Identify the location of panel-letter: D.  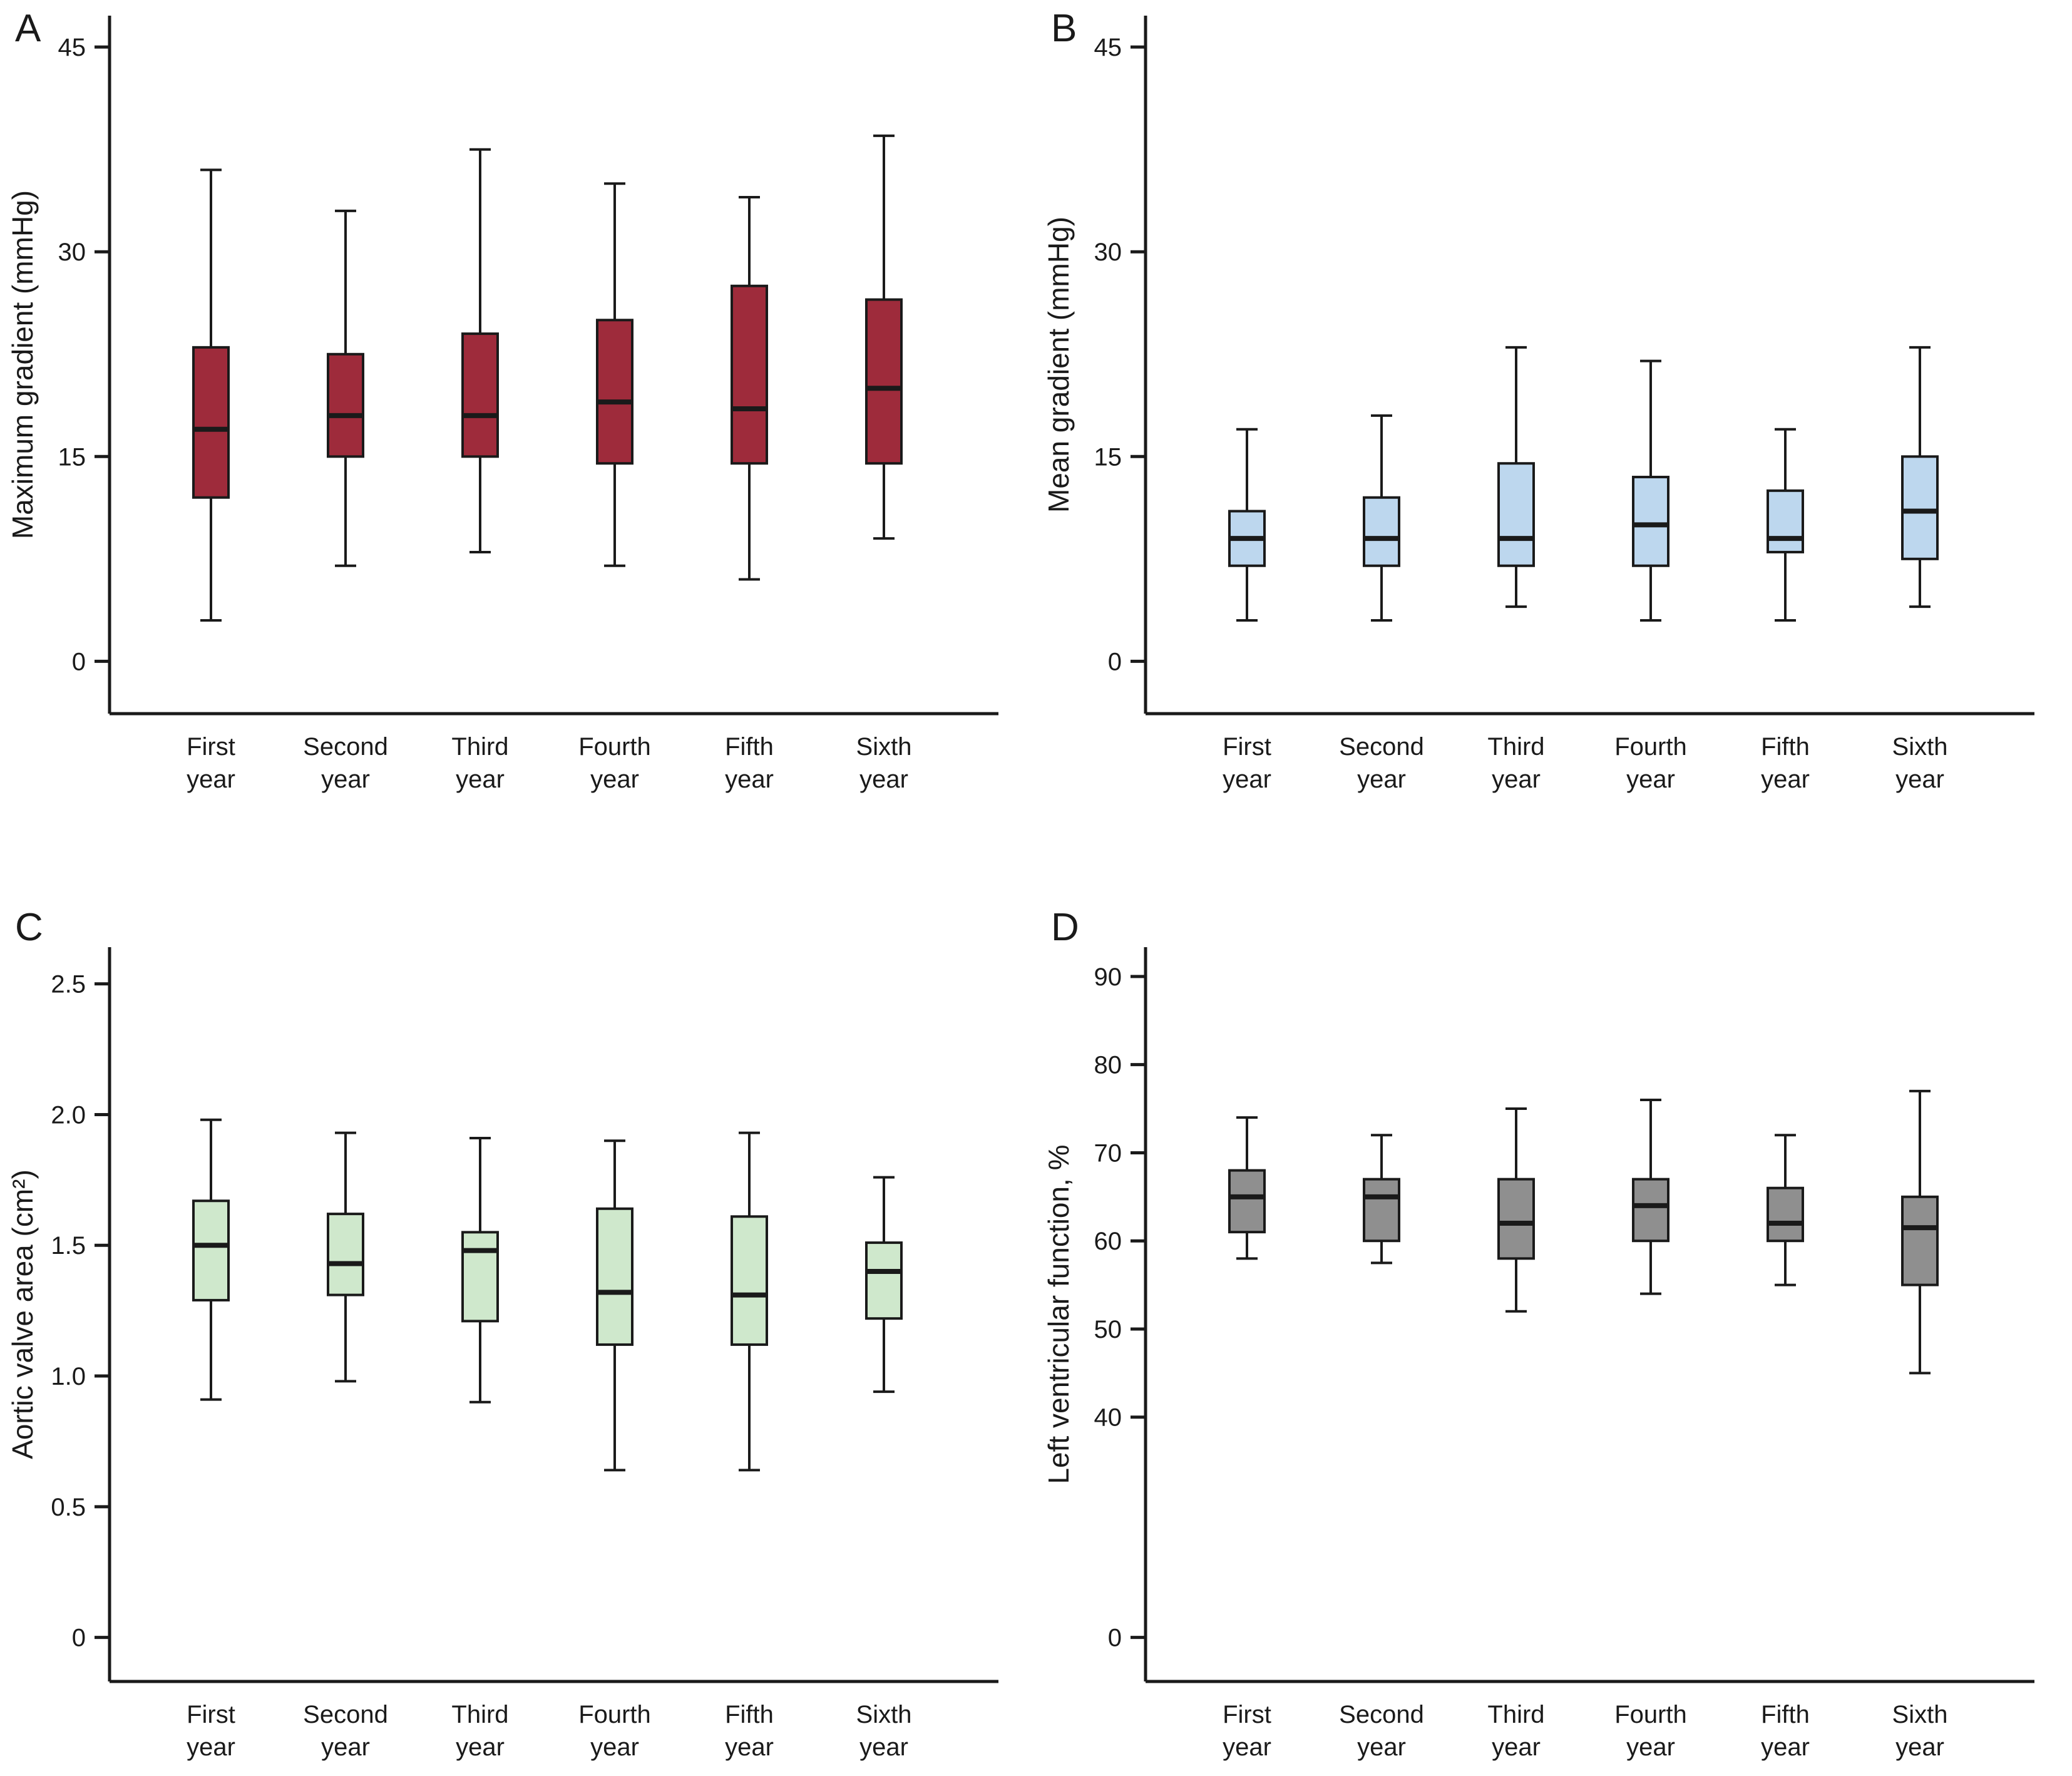
(1065, 927).